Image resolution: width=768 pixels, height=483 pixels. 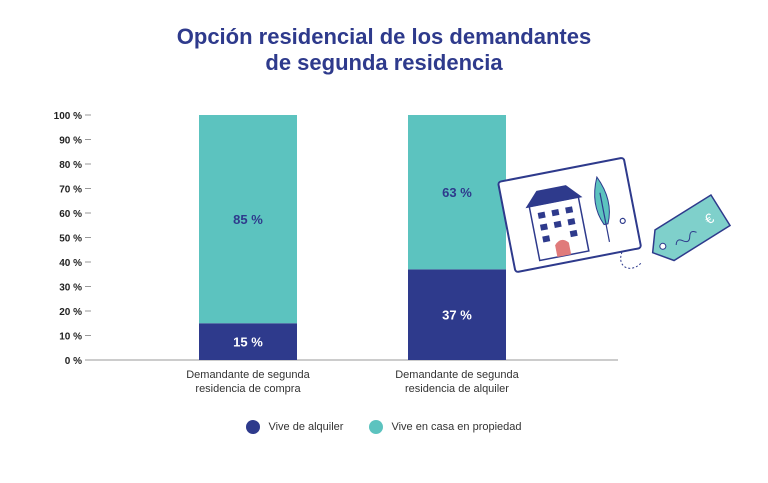 I want to click on y-tick-label: 100 %, so click(x=68, y=116).